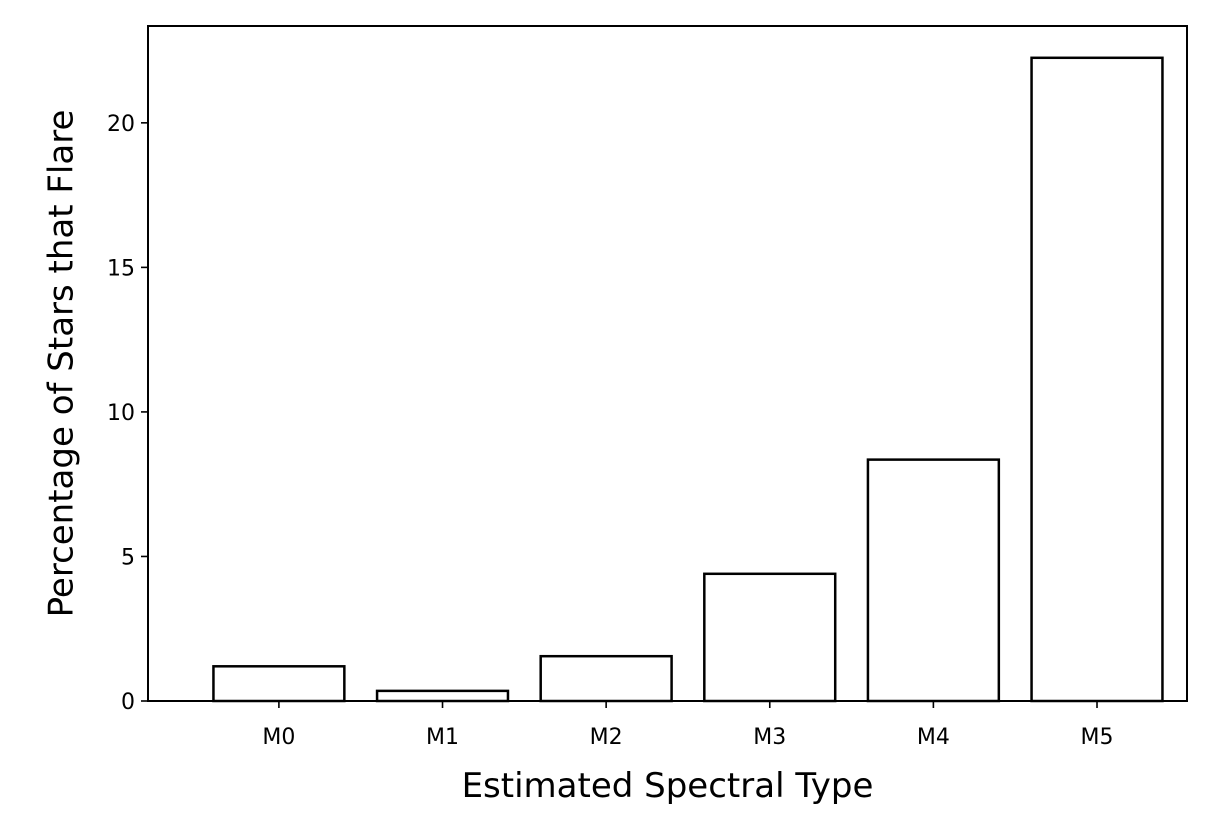  I want to click on bar-m5, so click(1097, 379).